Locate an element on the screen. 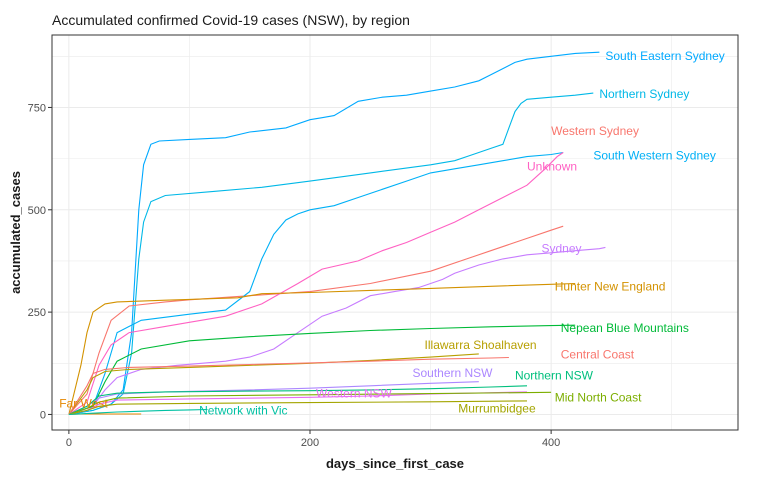 The image size is (768, 480). y-axis-title: accumulated_cases is located at coordinates (15, 232).